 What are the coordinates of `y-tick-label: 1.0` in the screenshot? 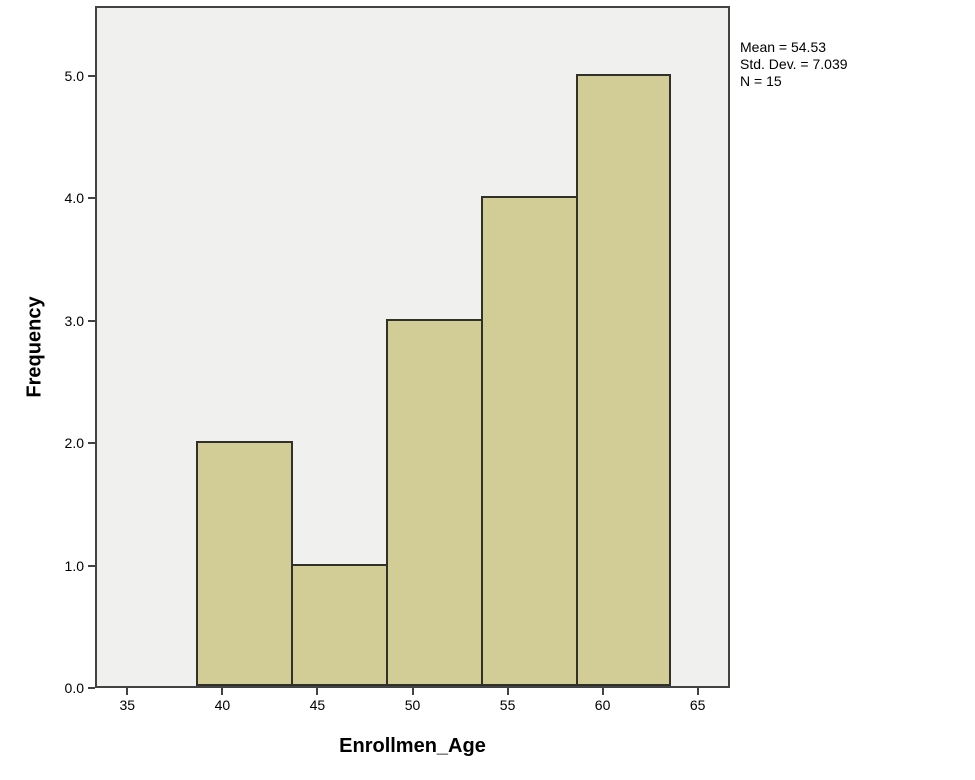 It's located at (74, 565).